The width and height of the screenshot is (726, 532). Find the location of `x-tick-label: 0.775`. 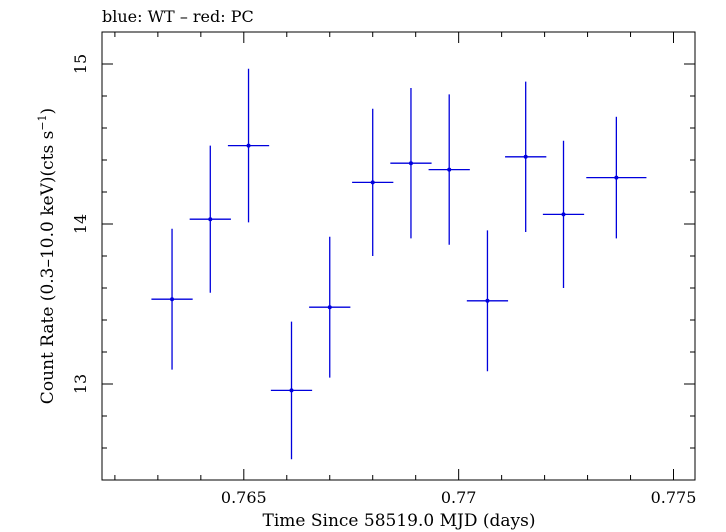

x-tick-label: 0.775 is located at coordinates (674, 497).